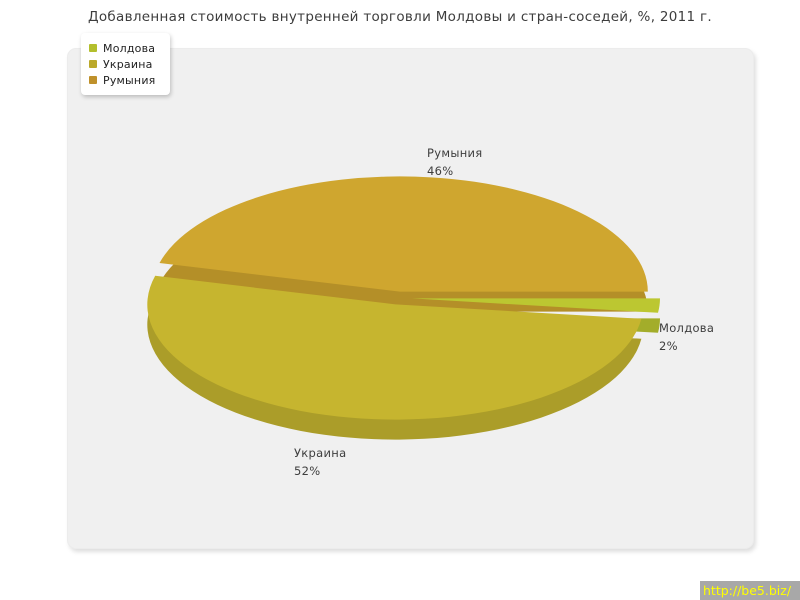  What do you see at coordinates (455, 153) in the screenshot?
I see `slice-label-name: Румыния` at bounding box center [455, 153].